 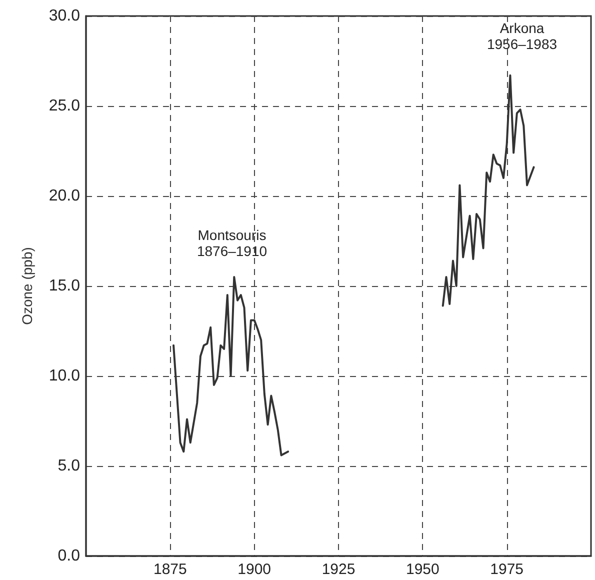 I want to click on x-tick-label: 1900, so click(x=255, y=569).